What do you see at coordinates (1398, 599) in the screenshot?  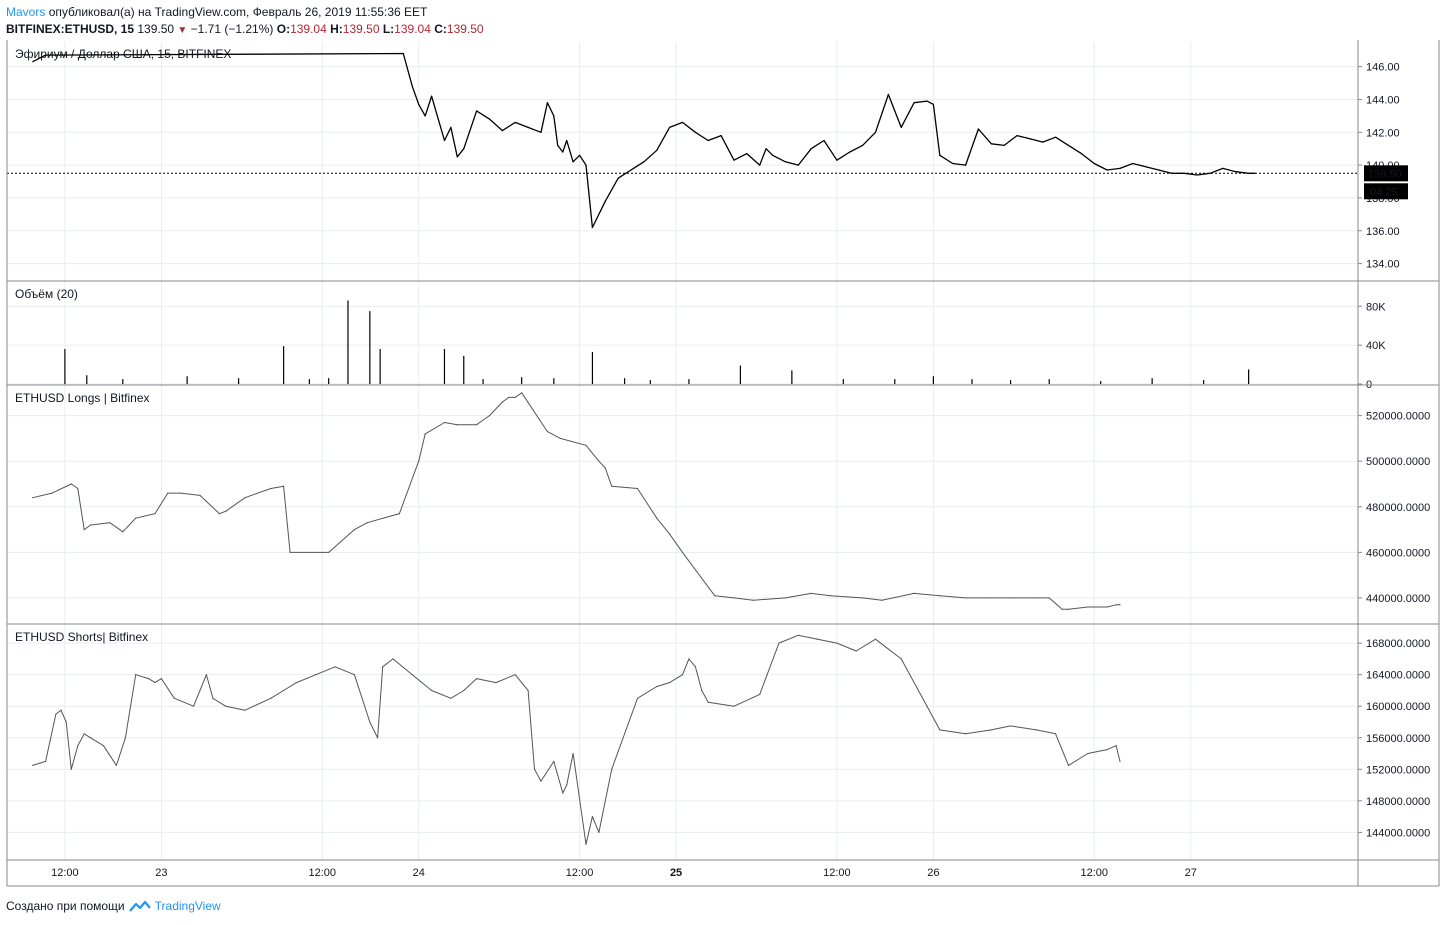 I see `y-tick-label: 440000.0000` at bounding box center [1398, 599].